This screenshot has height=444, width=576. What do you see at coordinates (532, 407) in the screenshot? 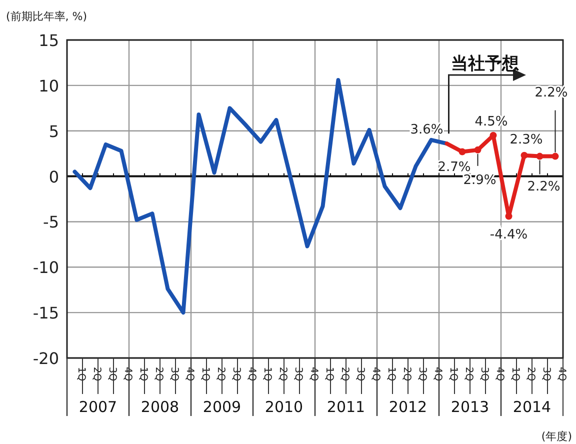
I see `text: 2014` at bounding box center [532, 407].